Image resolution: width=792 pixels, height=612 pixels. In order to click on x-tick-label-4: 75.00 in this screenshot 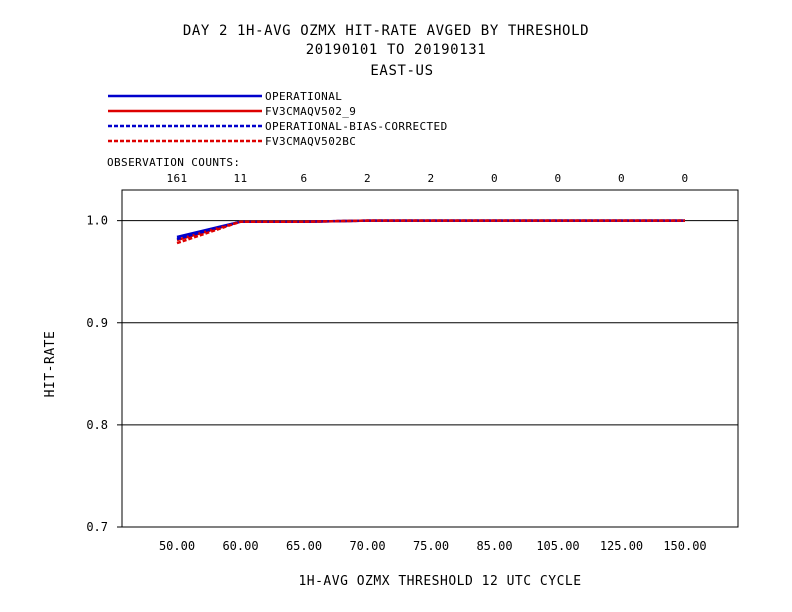, I will do `click(431, 546)`.